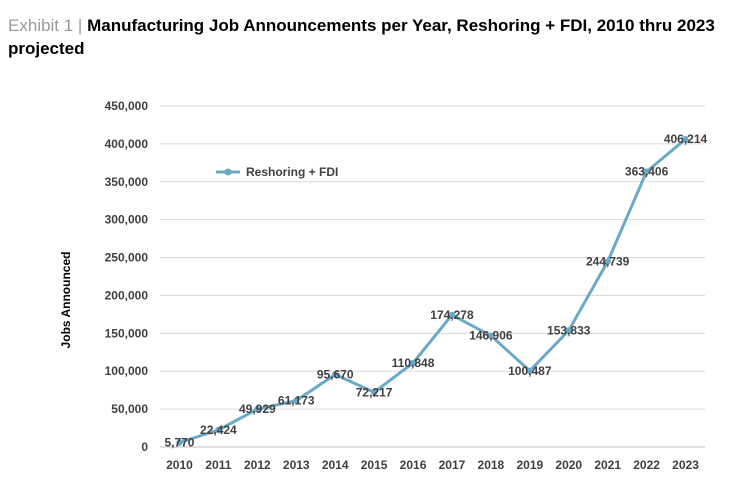 Image resolution: width=749 pixels, height=500 pixels. Describe the element at coordinates (296, 465) in the screenshot. I see `x-tick-label: 2013` at that location.